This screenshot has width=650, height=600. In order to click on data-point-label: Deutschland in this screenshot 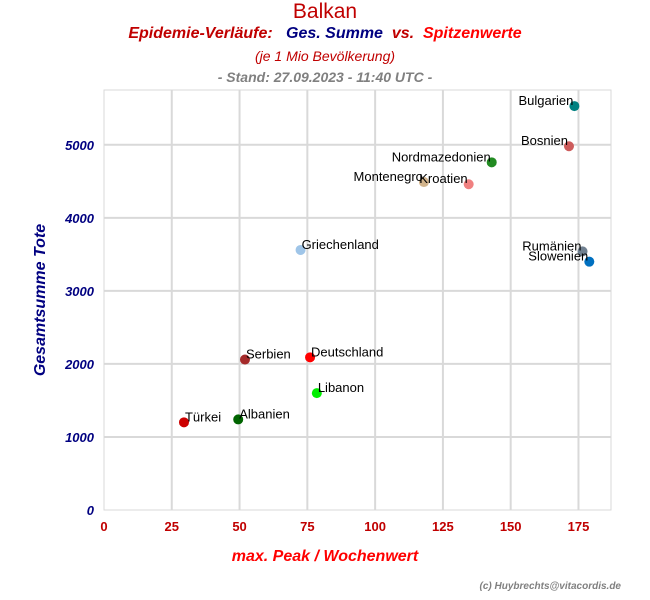, I will do `click(347, 351)`.